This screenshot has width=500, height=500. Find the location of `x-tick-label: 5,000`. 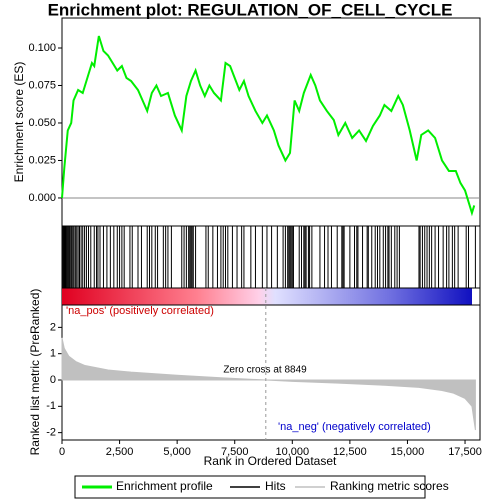

x-tick-label: 5,000 is located at coordinates (177, 452).